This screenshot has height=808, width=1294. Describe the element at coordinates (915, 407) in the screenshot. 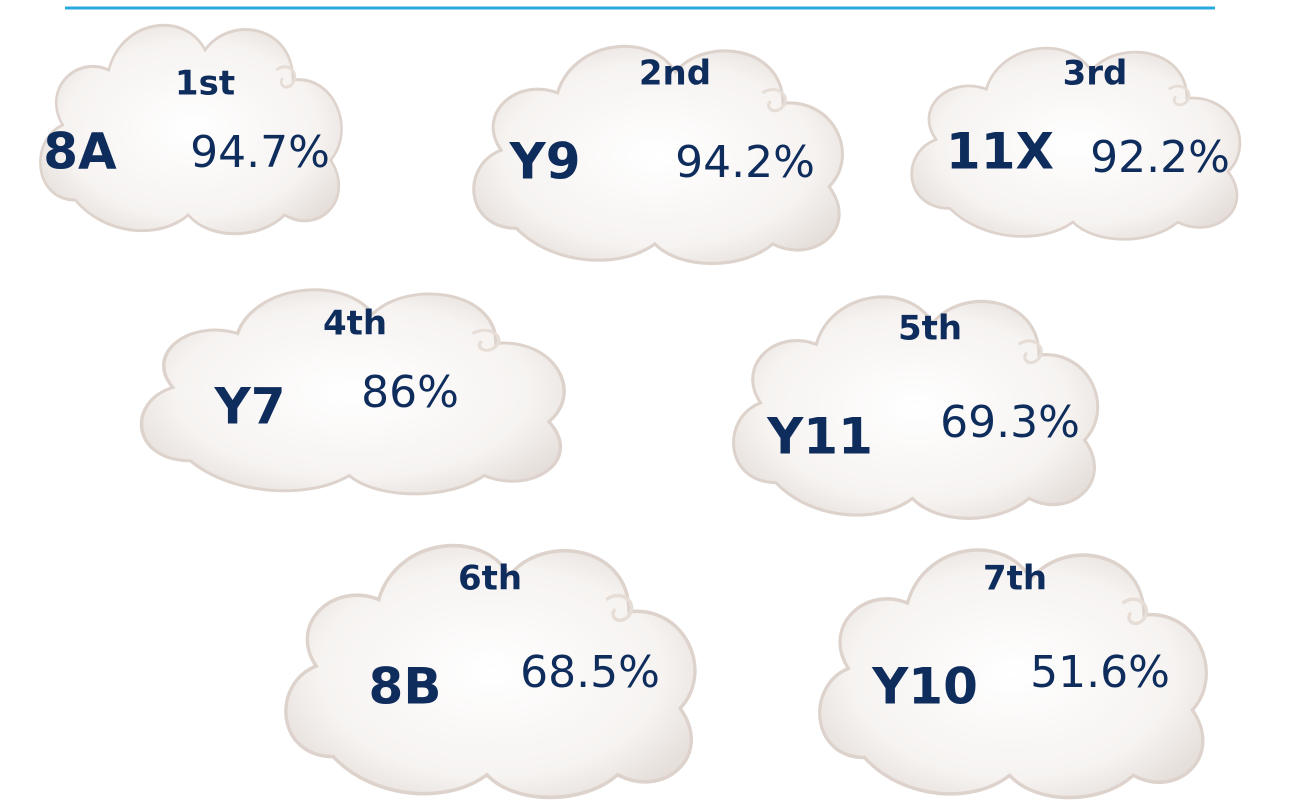

I see `cloud-card: 5th Y11 69.3%` at that location.